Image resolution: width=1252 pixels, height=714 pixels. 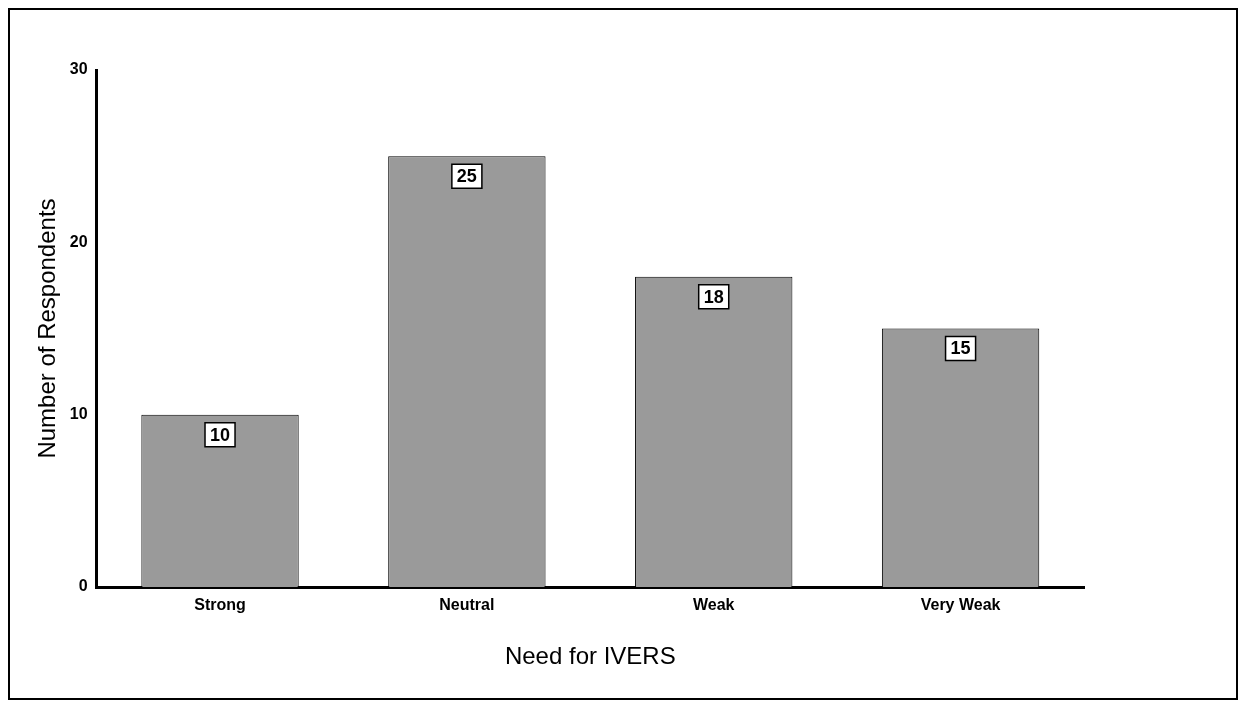 I want to click on y-tick-label: 10, so click(x=78, y=414).